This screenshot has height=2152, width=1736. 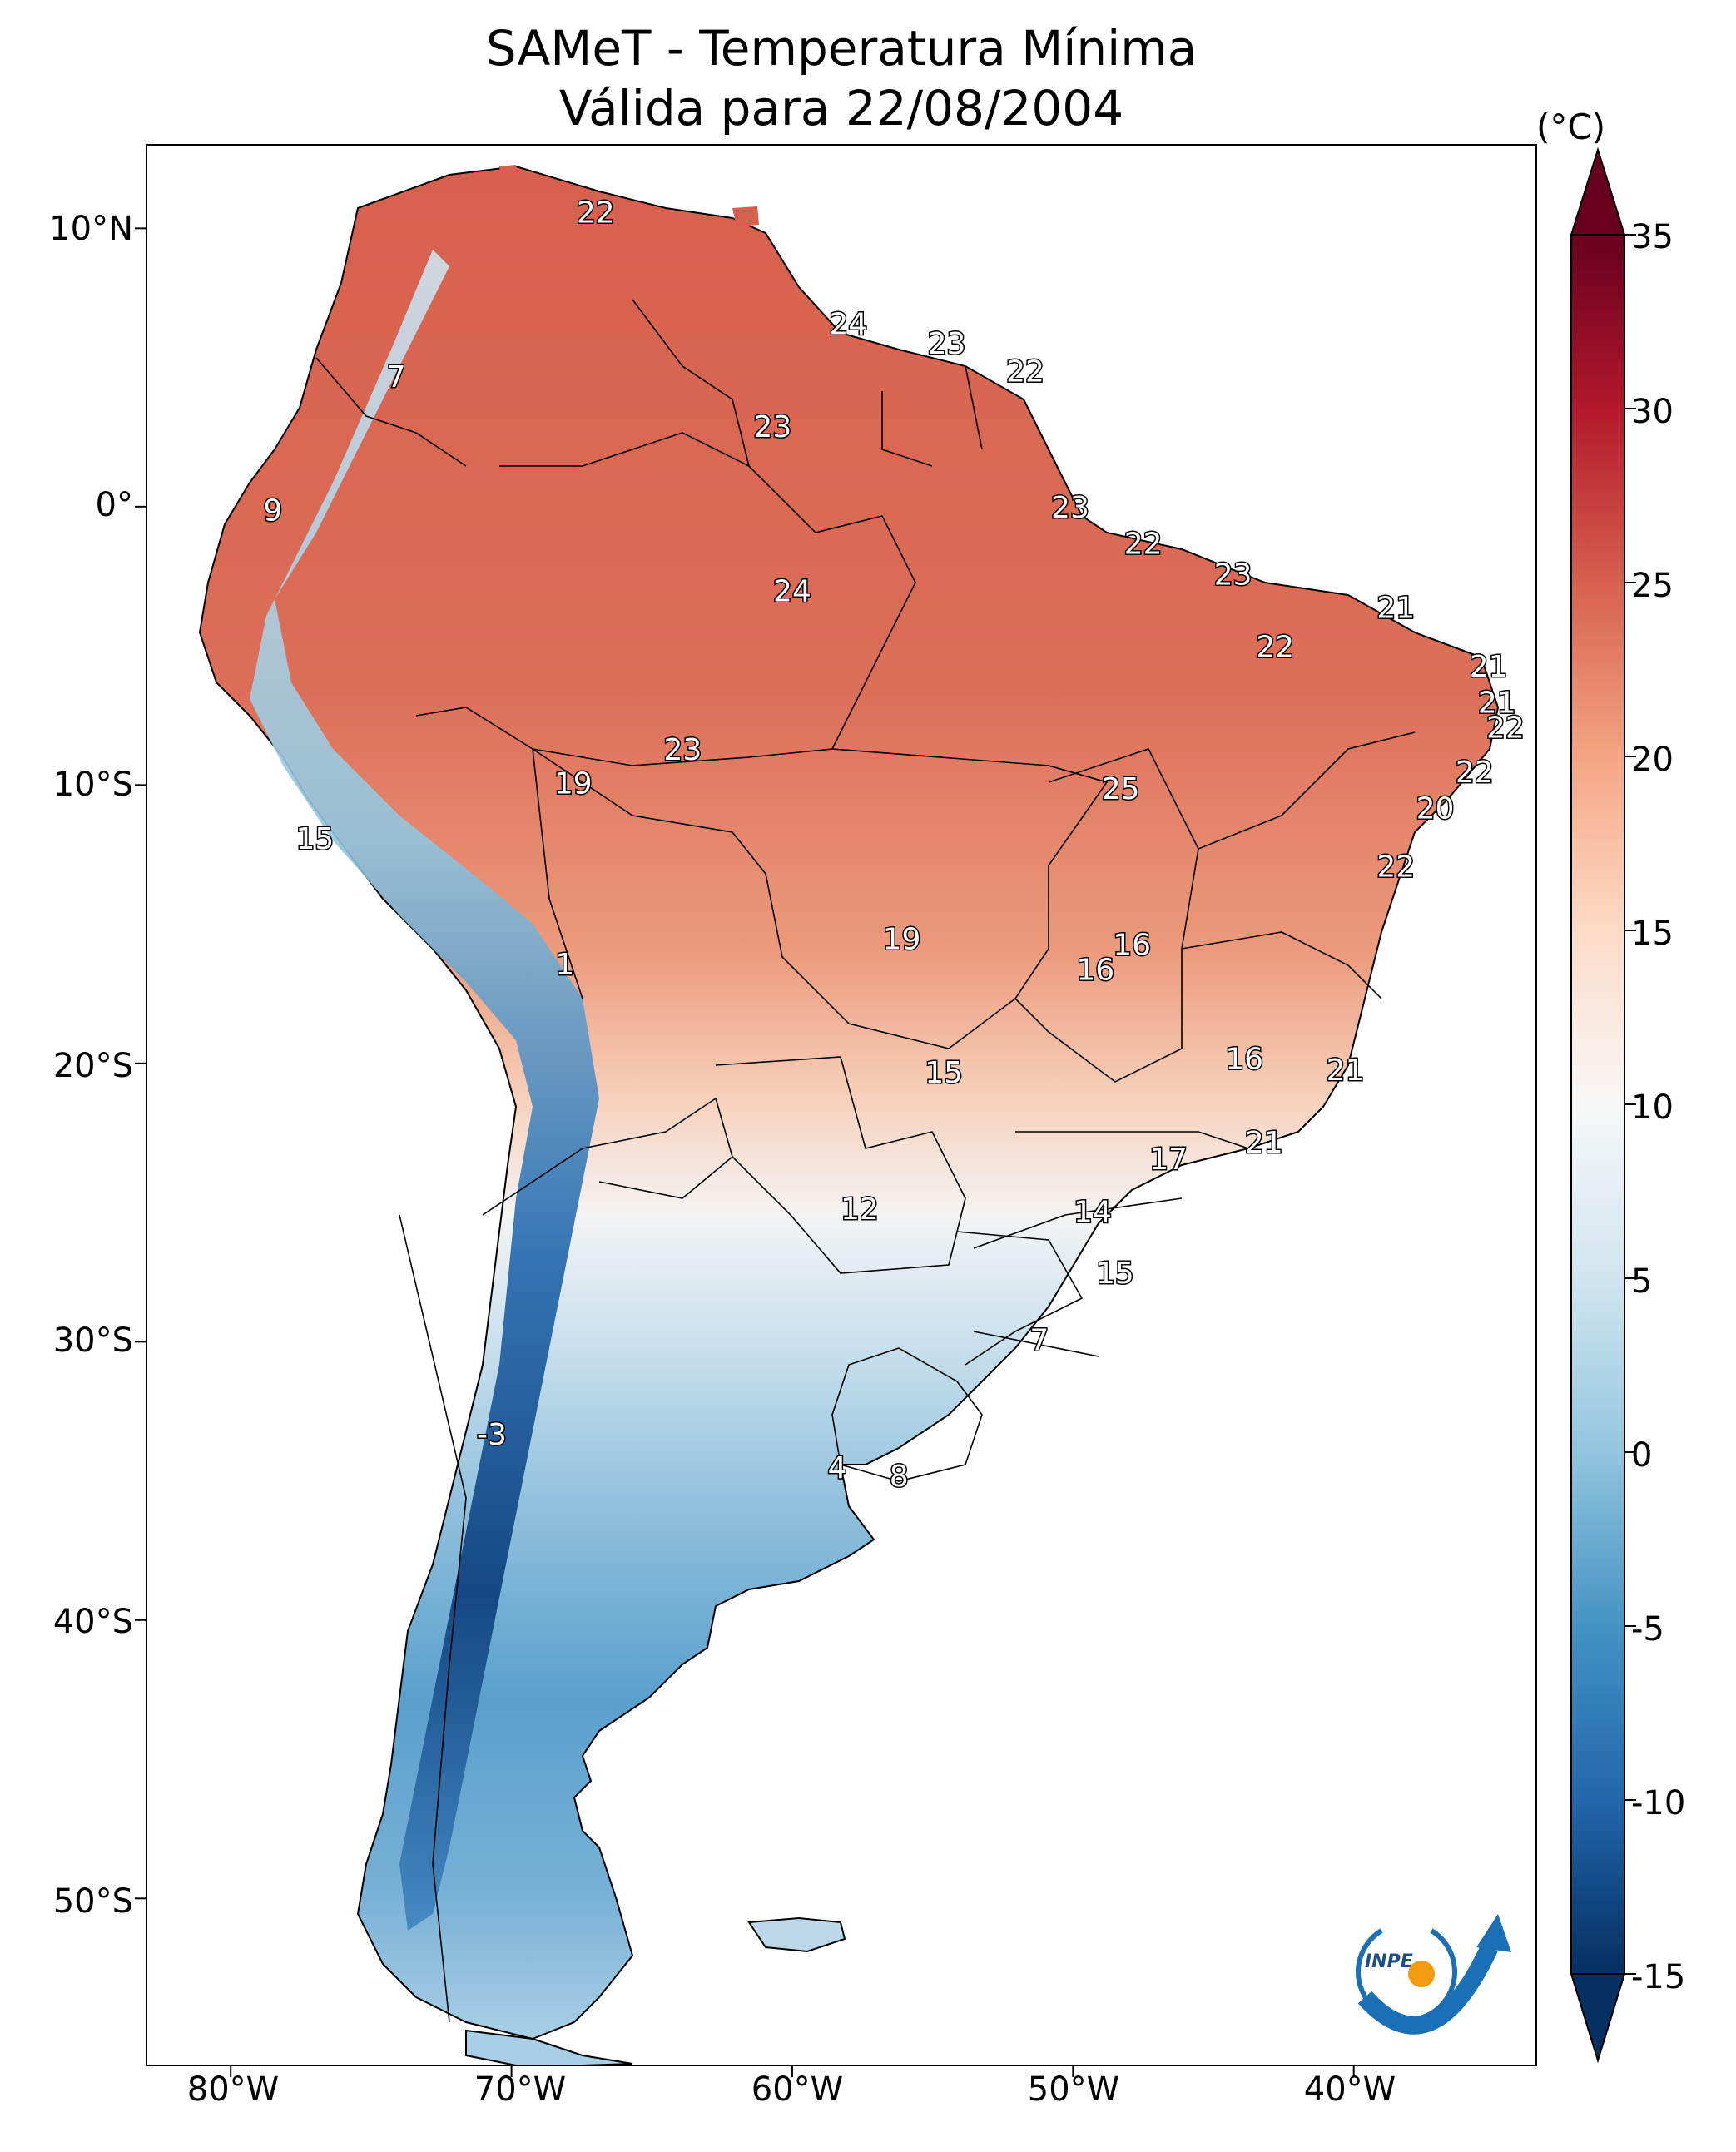 What do you see at coordinates (902, 940) in the screenshot?
I see `station-value-23: 19` at bounding box center [902, 940].